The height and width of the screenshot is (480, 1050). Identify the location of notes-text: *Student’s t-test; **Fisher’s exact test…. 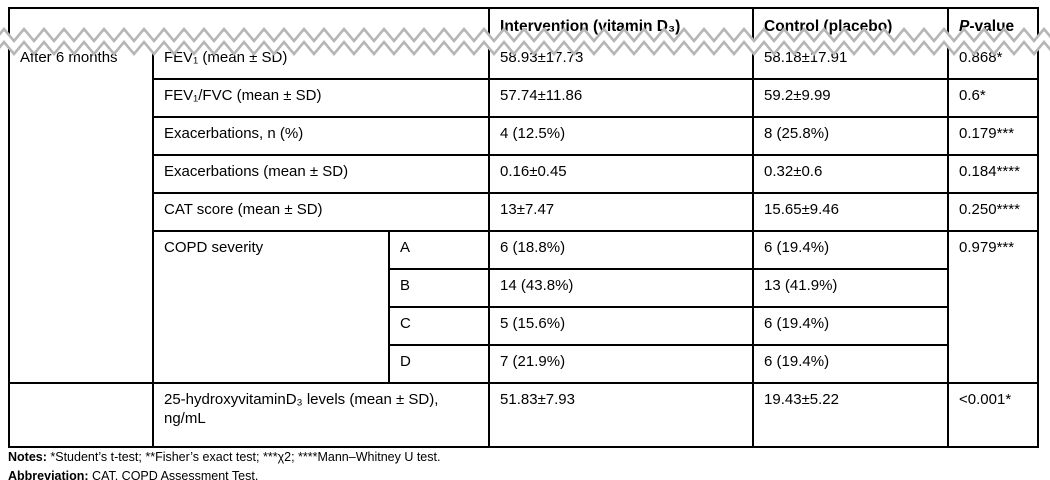
(243, 457).